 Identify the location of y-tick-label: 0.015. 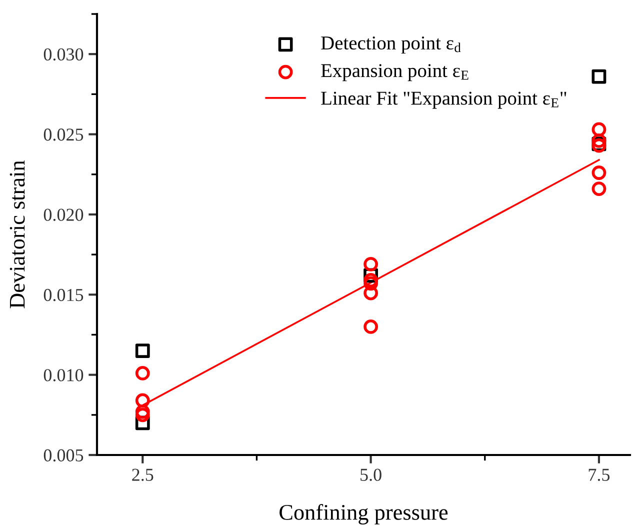
(64, 295).